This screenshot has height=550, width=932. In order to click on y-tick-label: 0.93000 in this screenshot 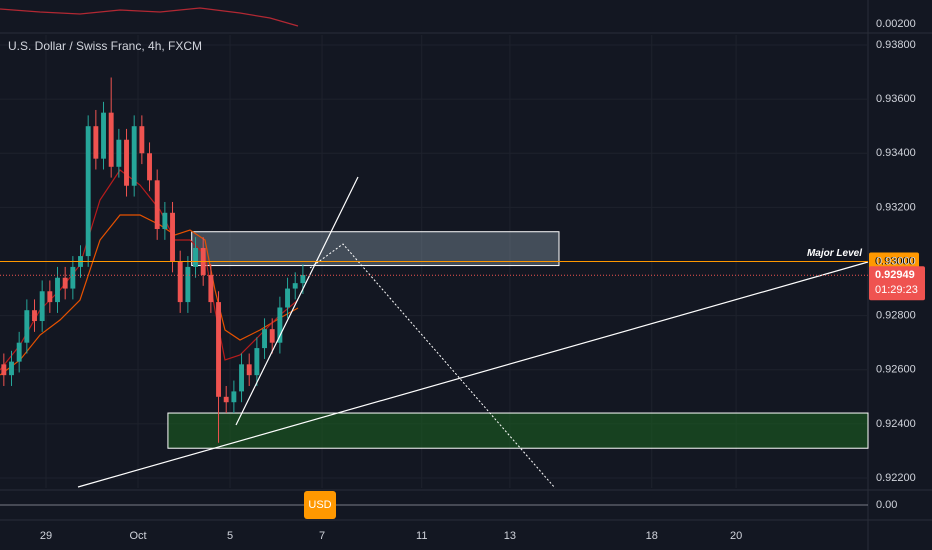, I will do `click(896, 261)`.